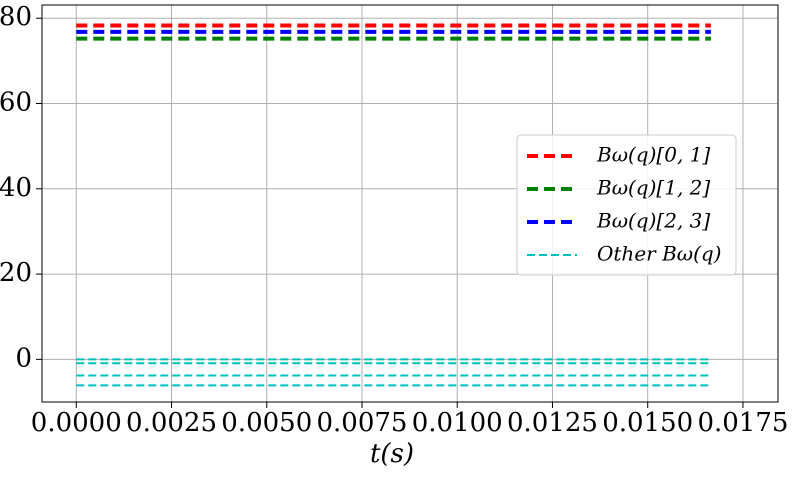 The image size is (793, 480). What do you see at coordinates (23, 358) in the screenshot?
I see `y-tick-label: 0` at bounding box center [23, 358].